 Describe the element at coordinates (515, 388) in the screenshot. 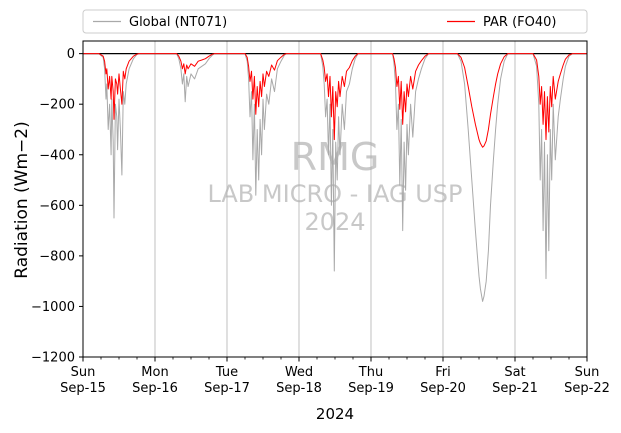

I see `x-tick-date-6: Sep-21` at that location.